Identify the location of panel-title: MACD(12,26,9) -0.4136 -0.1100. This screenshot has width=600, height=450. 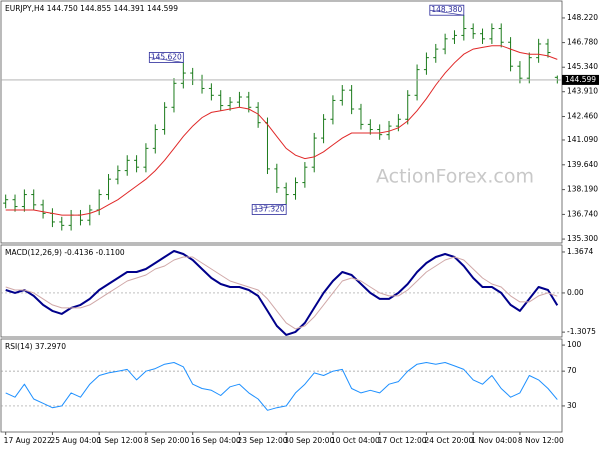
(65, 252).